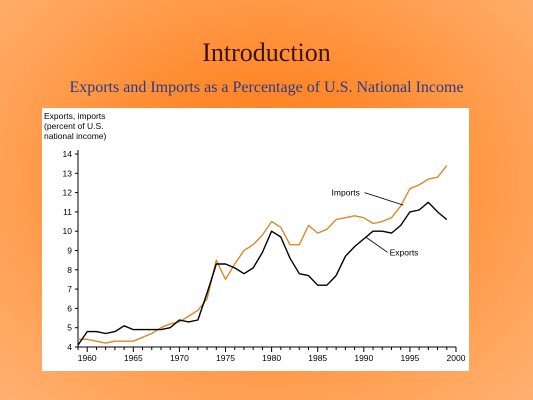 This screenshot has width=533, height=400. What do you see at coordinates (225, 358) in the screenshot?
I see `x-tick-label: 1975` at bounding box center [225, 358].